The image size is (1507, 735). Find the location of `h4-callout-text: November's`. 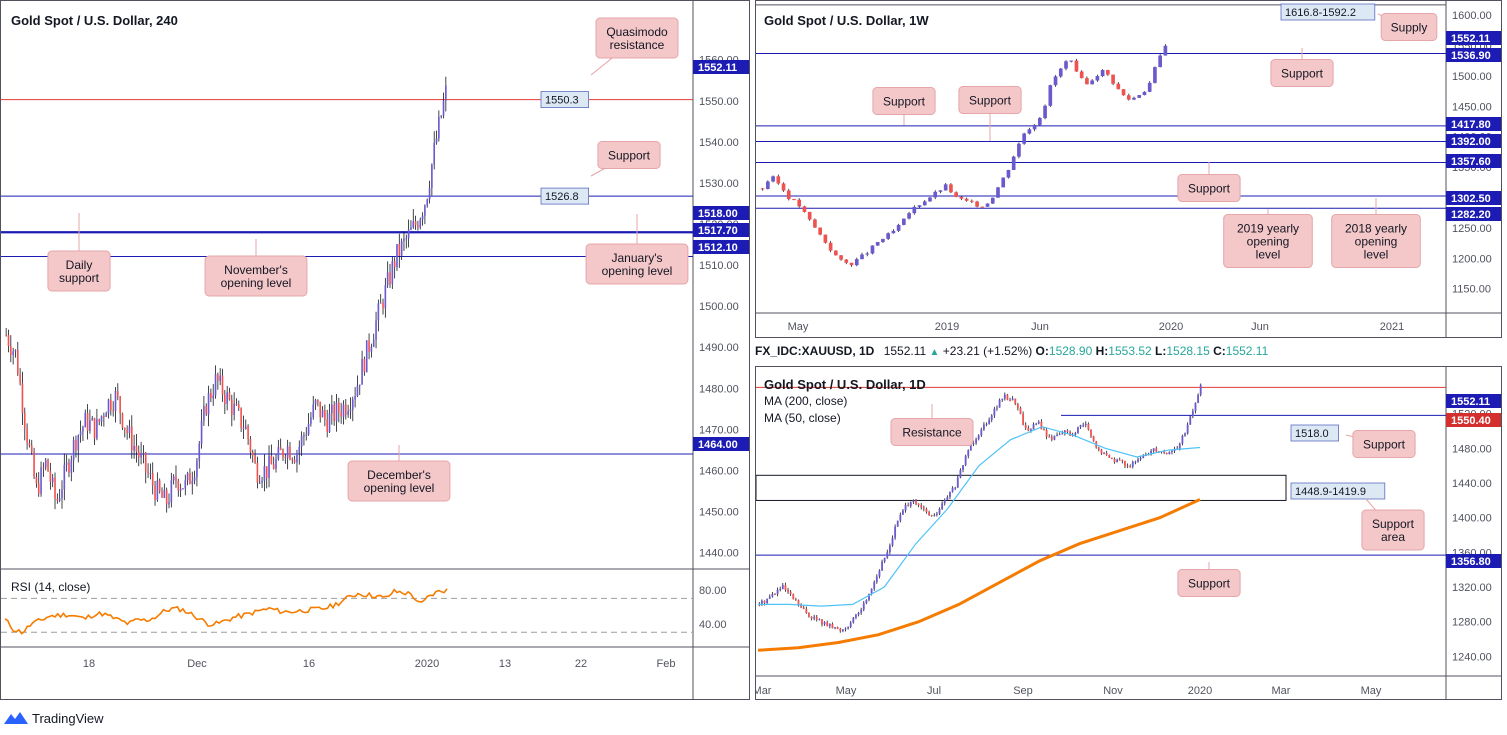

h4-callout-text: November's is located at coordinates (256, 270).